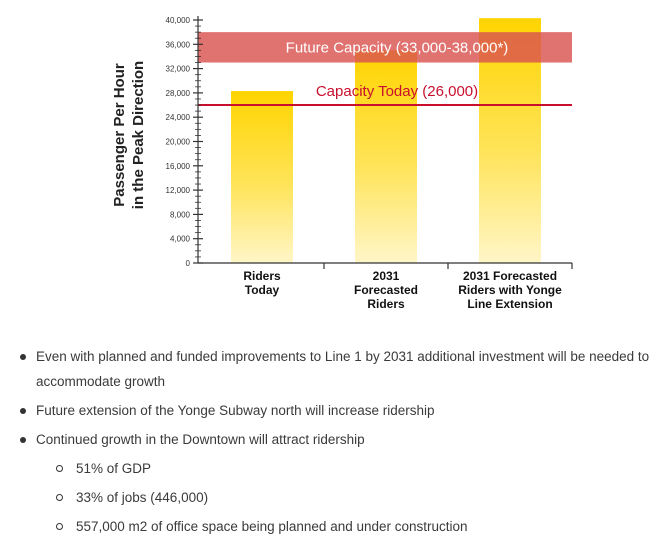 The image size is (660, 543). I want to click on y-tick-label: 0, so click(188, 263).